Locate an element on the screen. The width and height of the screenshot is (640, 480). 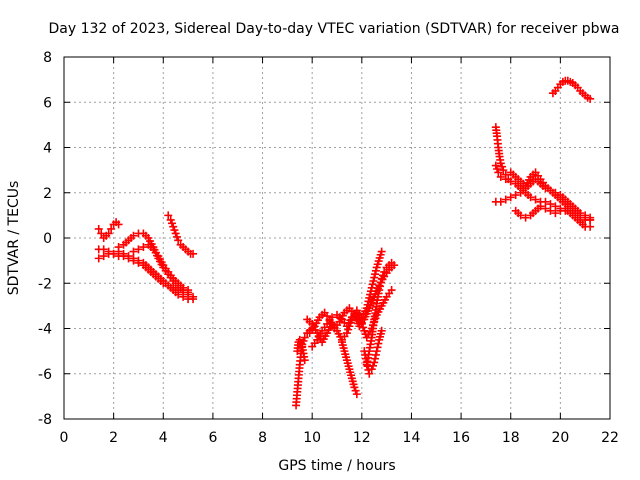
y-tick-label: -2 is located at coordinates (45, 284).